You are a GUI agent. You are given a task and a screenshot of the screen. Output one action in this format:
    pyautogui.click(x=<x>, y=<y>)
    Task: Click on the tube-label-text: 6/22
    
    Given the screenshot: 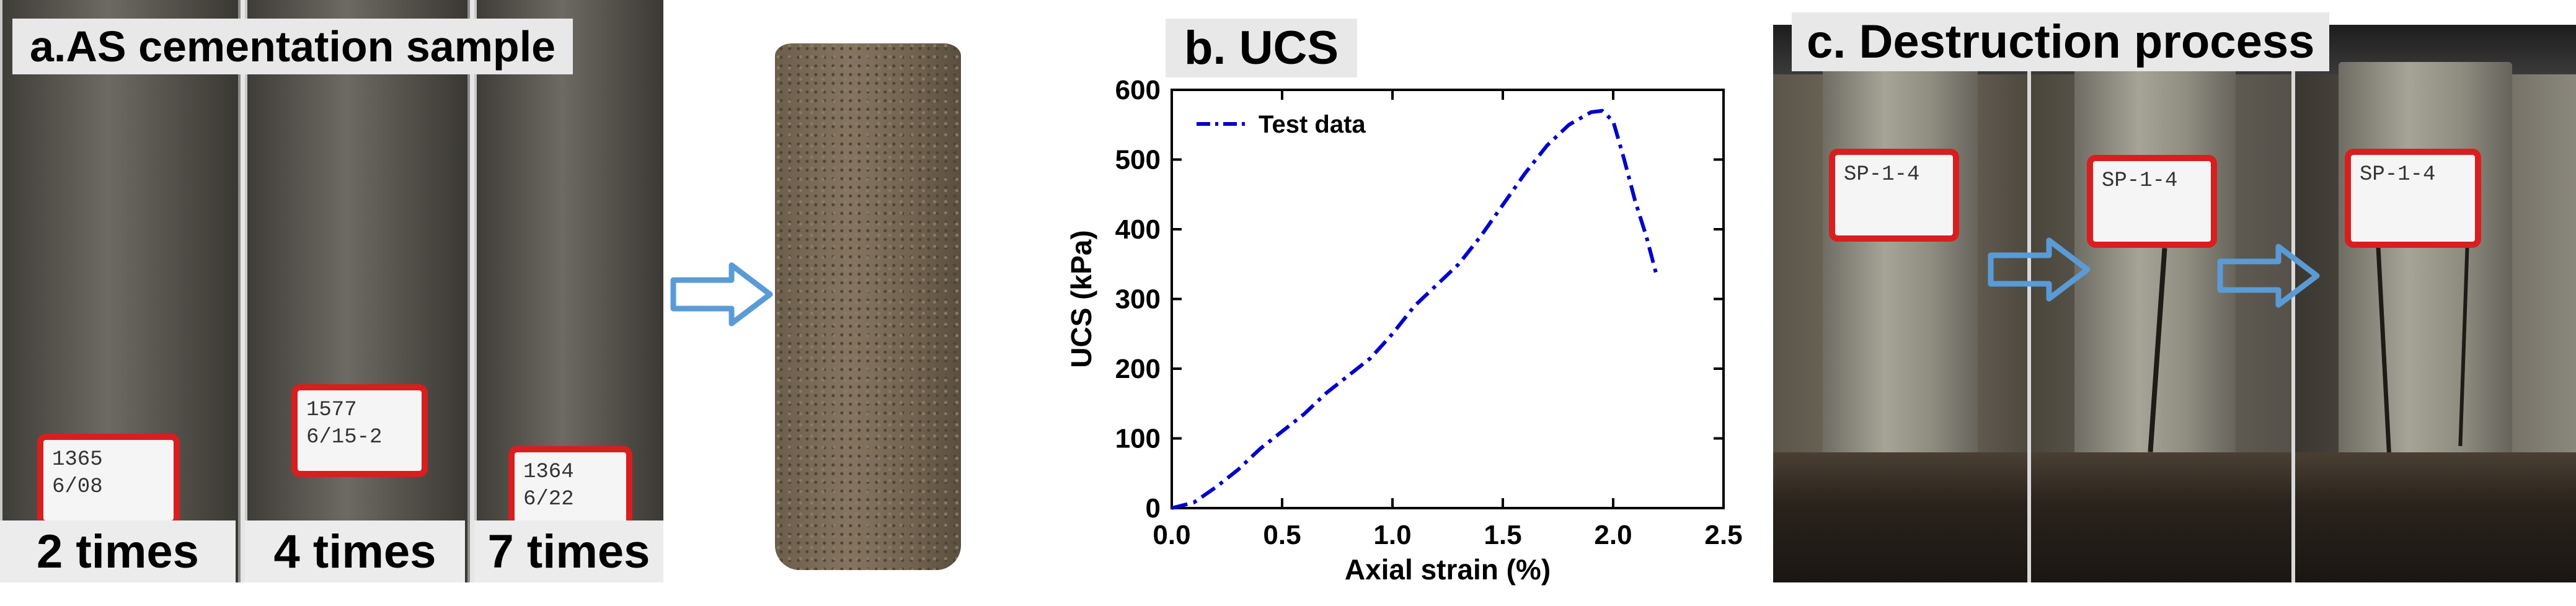 What is the action you would take?
    pyautogui.click(x=548, y=500)
    